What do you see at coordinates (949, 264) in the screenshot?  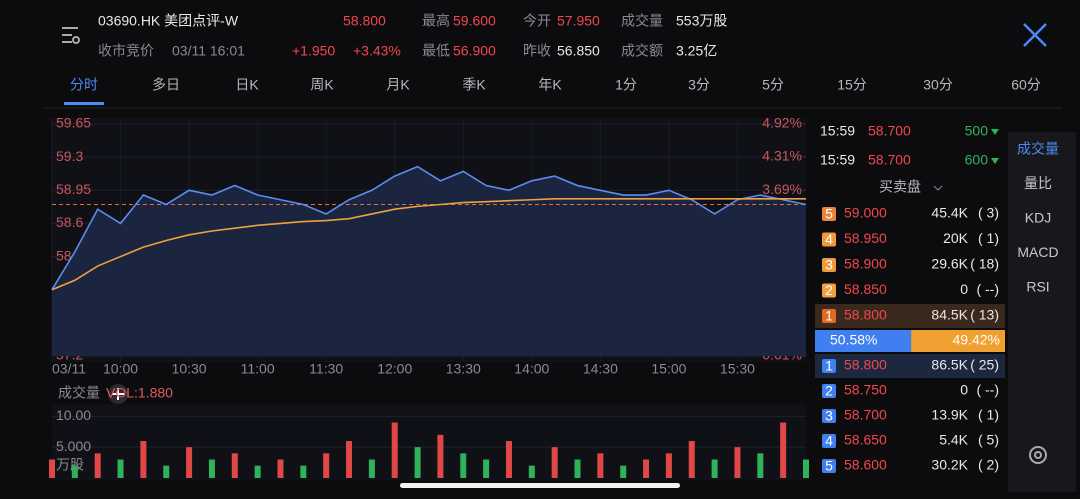 I see `order-volume: 29.6K` at bounding box center [949, 264].